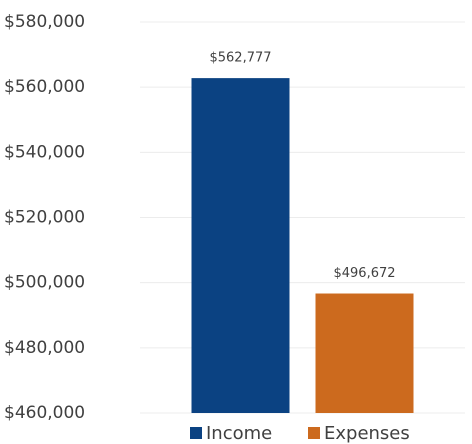 The image size is (472, 444). I want to click on y-tick-label: $500,000, so click(44, 283).